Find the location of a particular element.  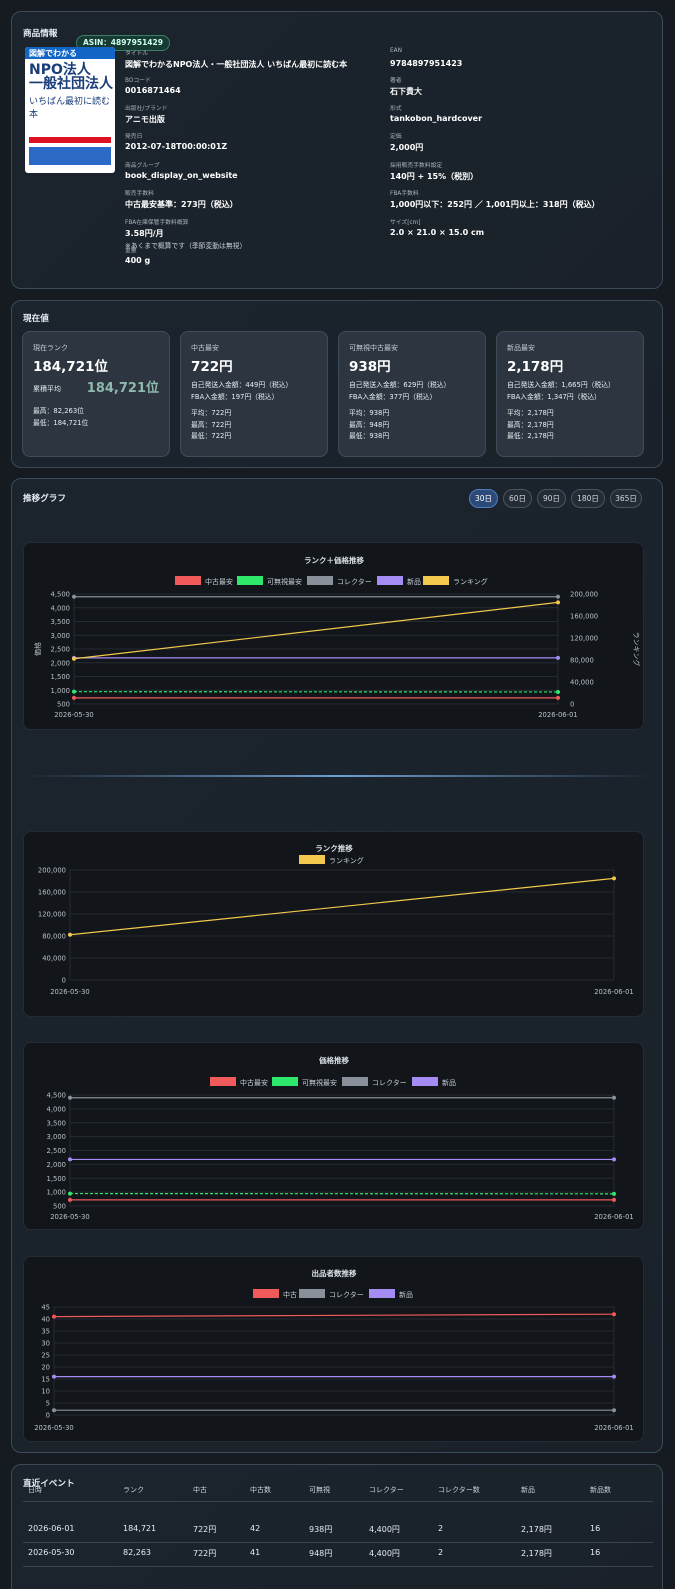

tab-180日: 180日 is located at coordinates (588, 498).